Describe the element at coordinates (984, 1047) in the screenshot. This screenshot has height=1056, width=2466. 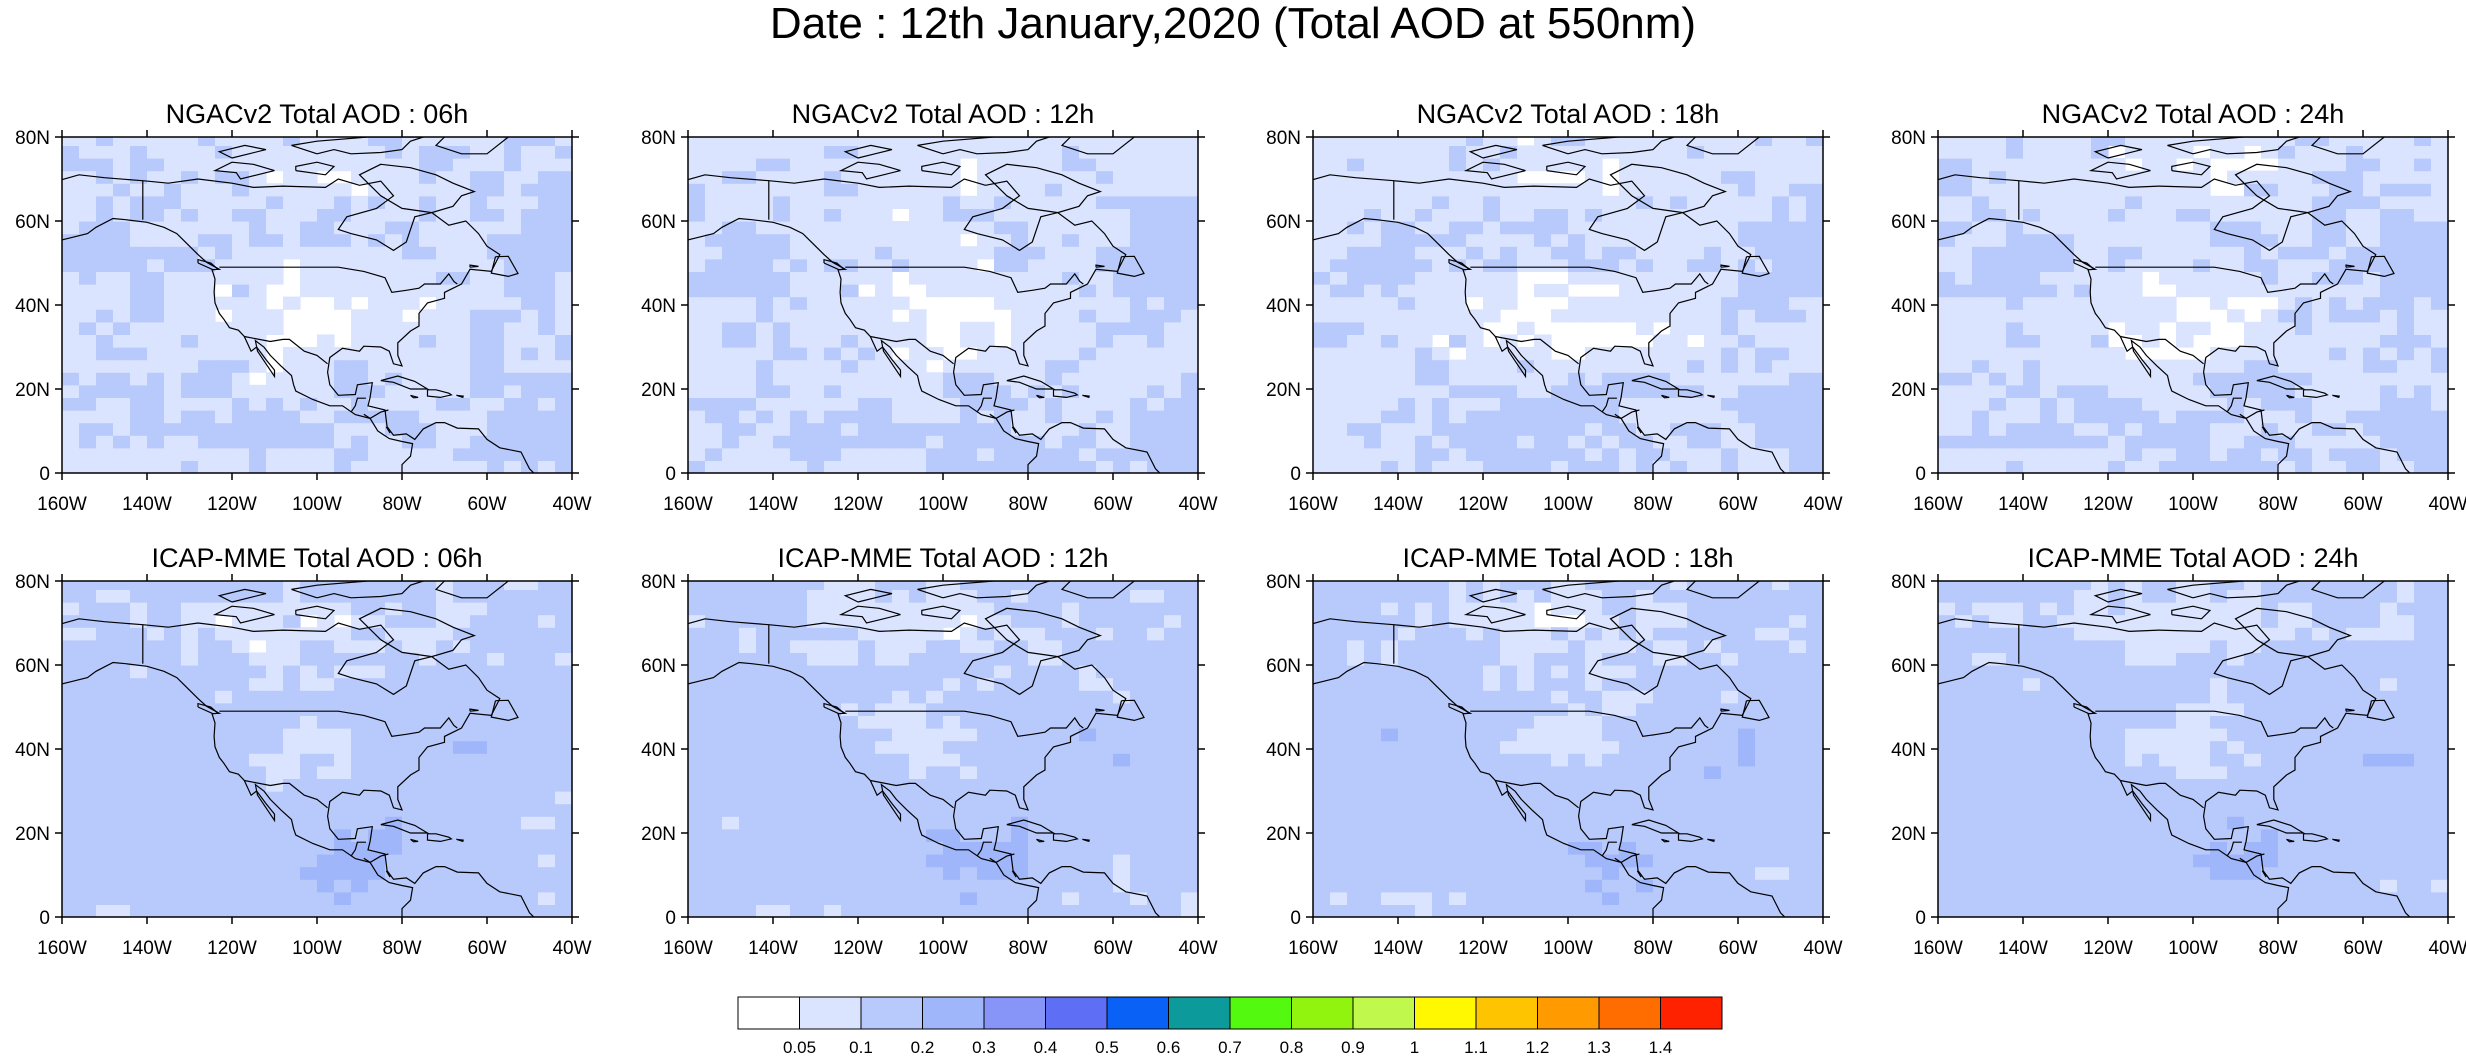
I see `colorbar-label: 0.3` at that location.